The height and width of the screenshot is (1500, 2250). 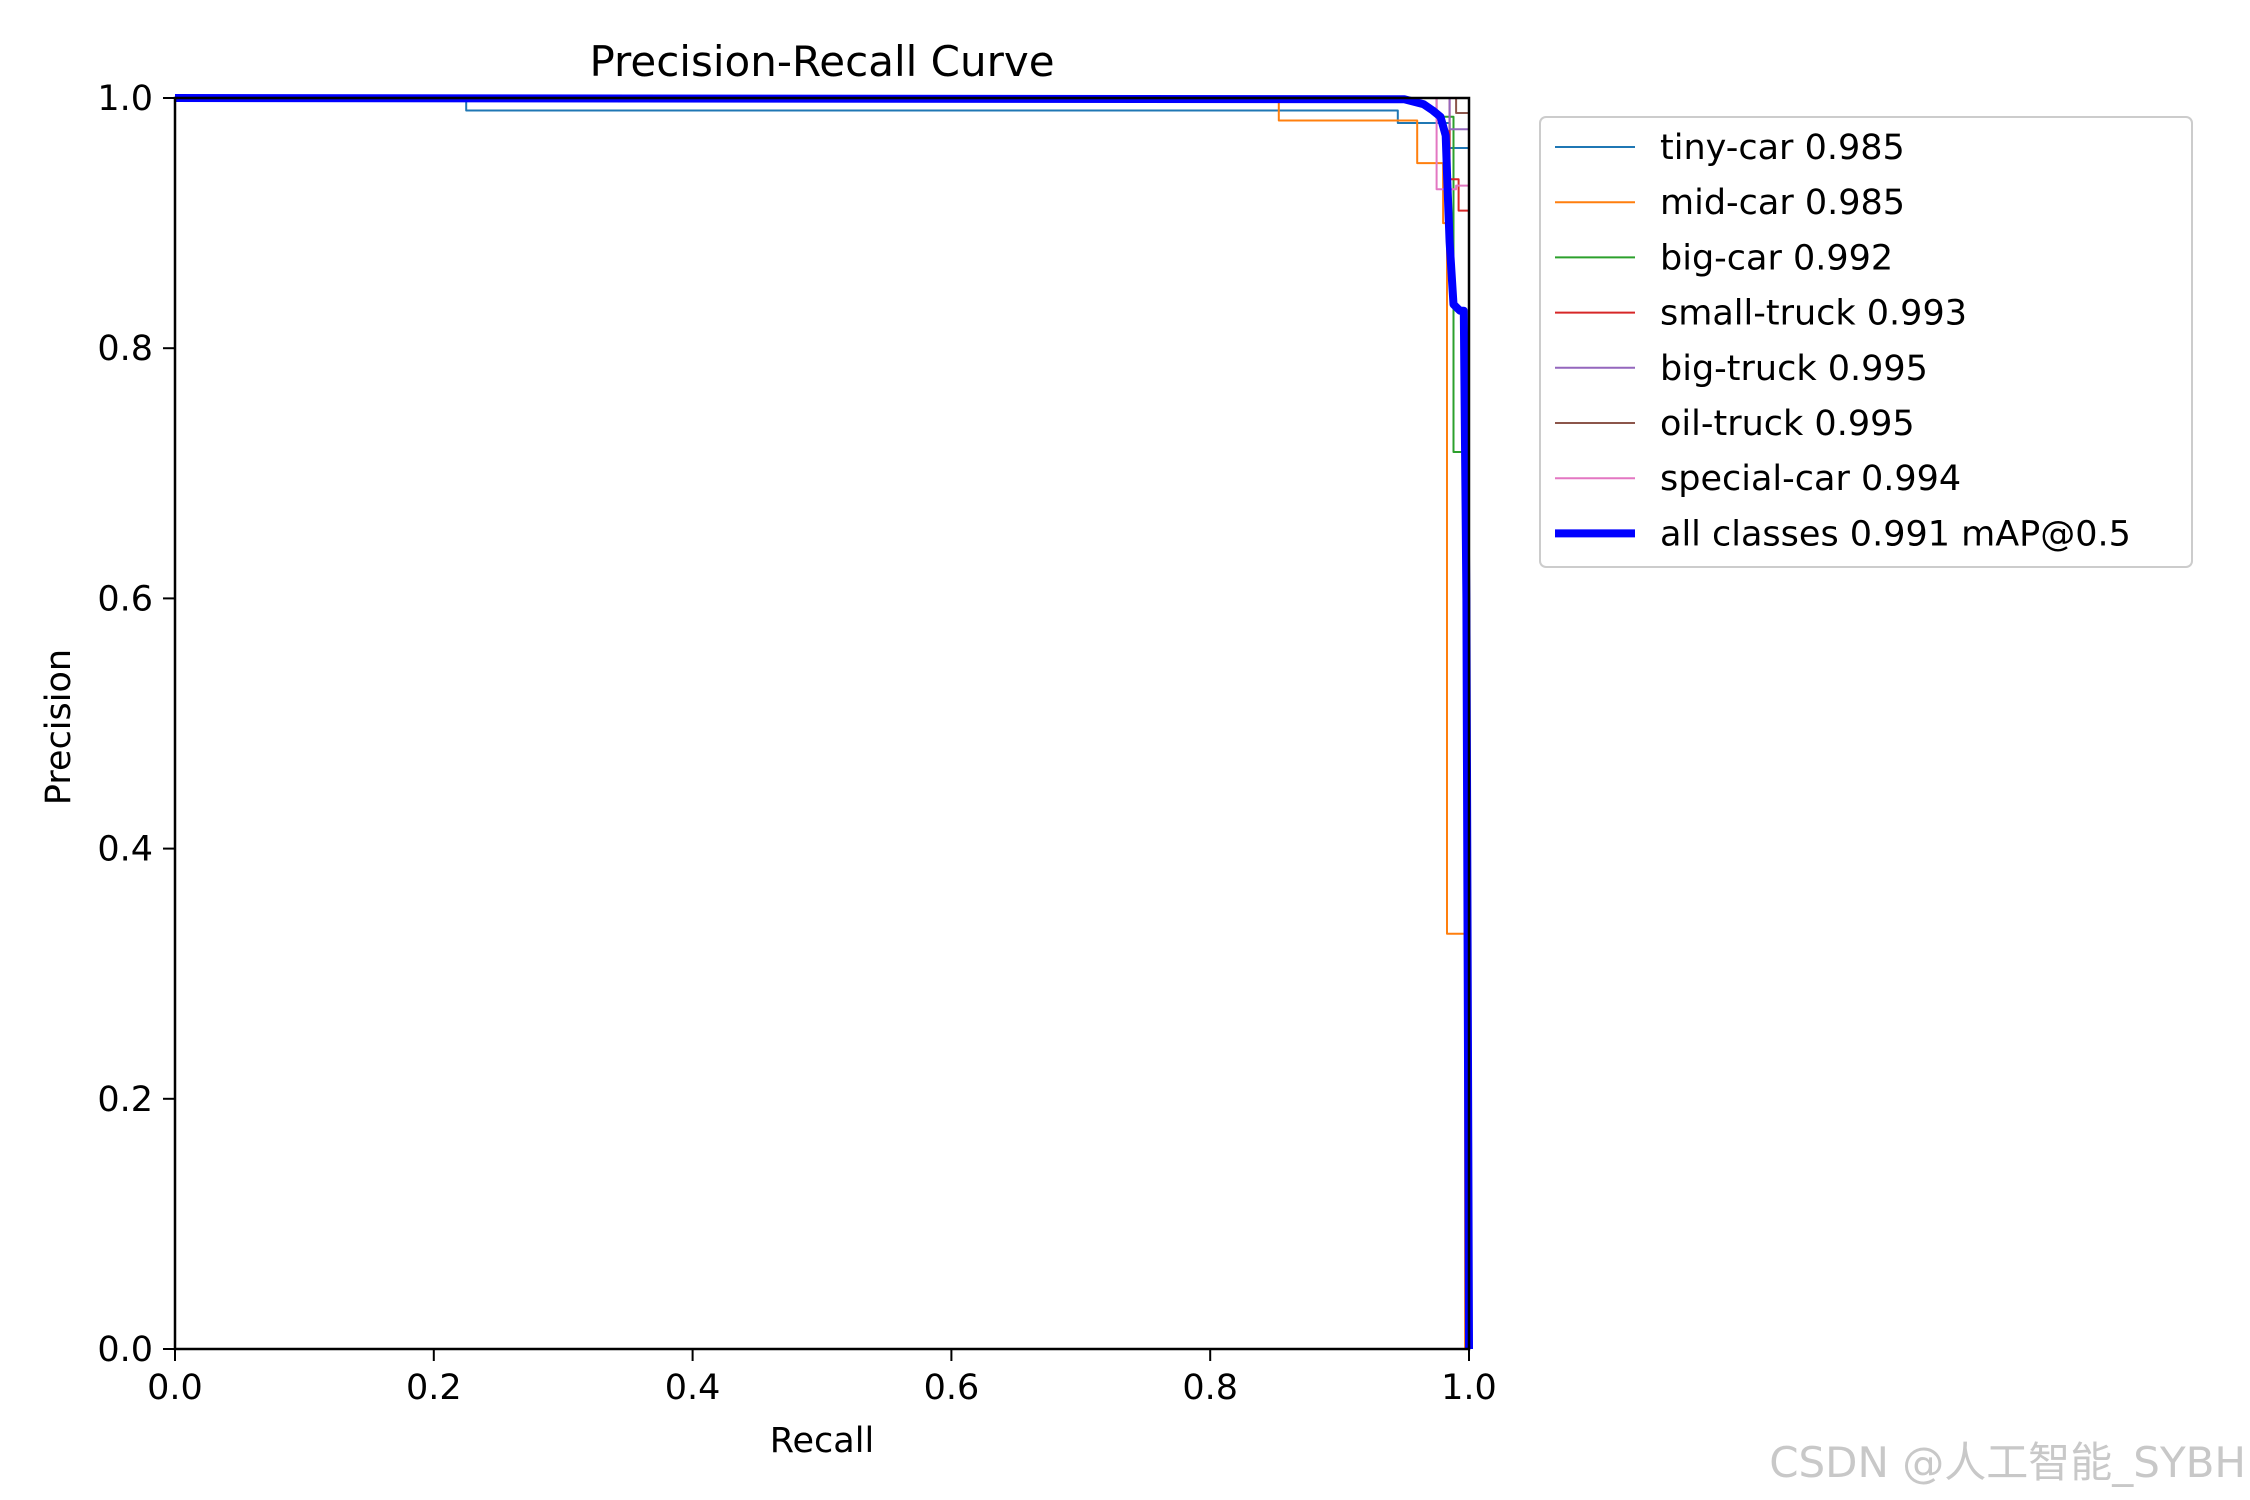 I want to click on y-tick-label-3: 0.6, so click(x=125, y=599).